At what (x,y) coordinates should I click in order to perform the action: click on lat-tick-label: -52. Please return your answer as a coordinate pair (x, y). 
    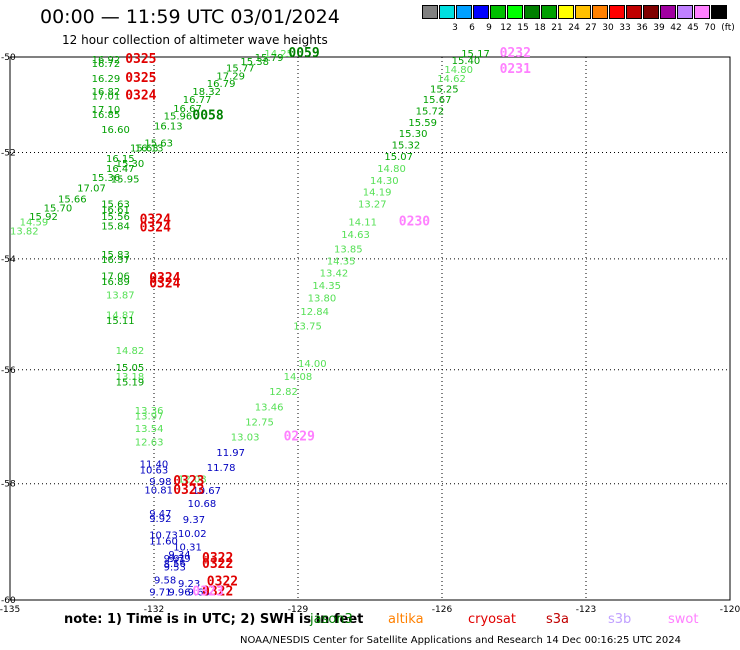
    Looking at the image, I should click on (8, 153).